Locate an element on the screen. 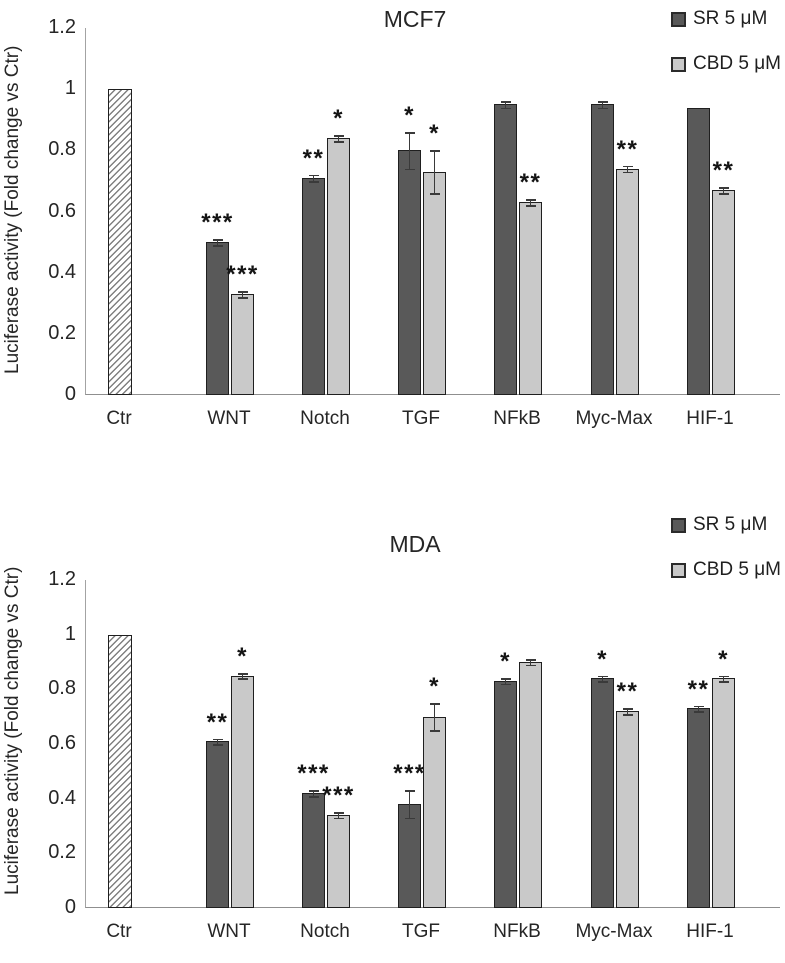 Image resolution: width=785 pixels, height=963 pixels. error-cap-top-mda-notch-sr is located at coordinates (313, 791).